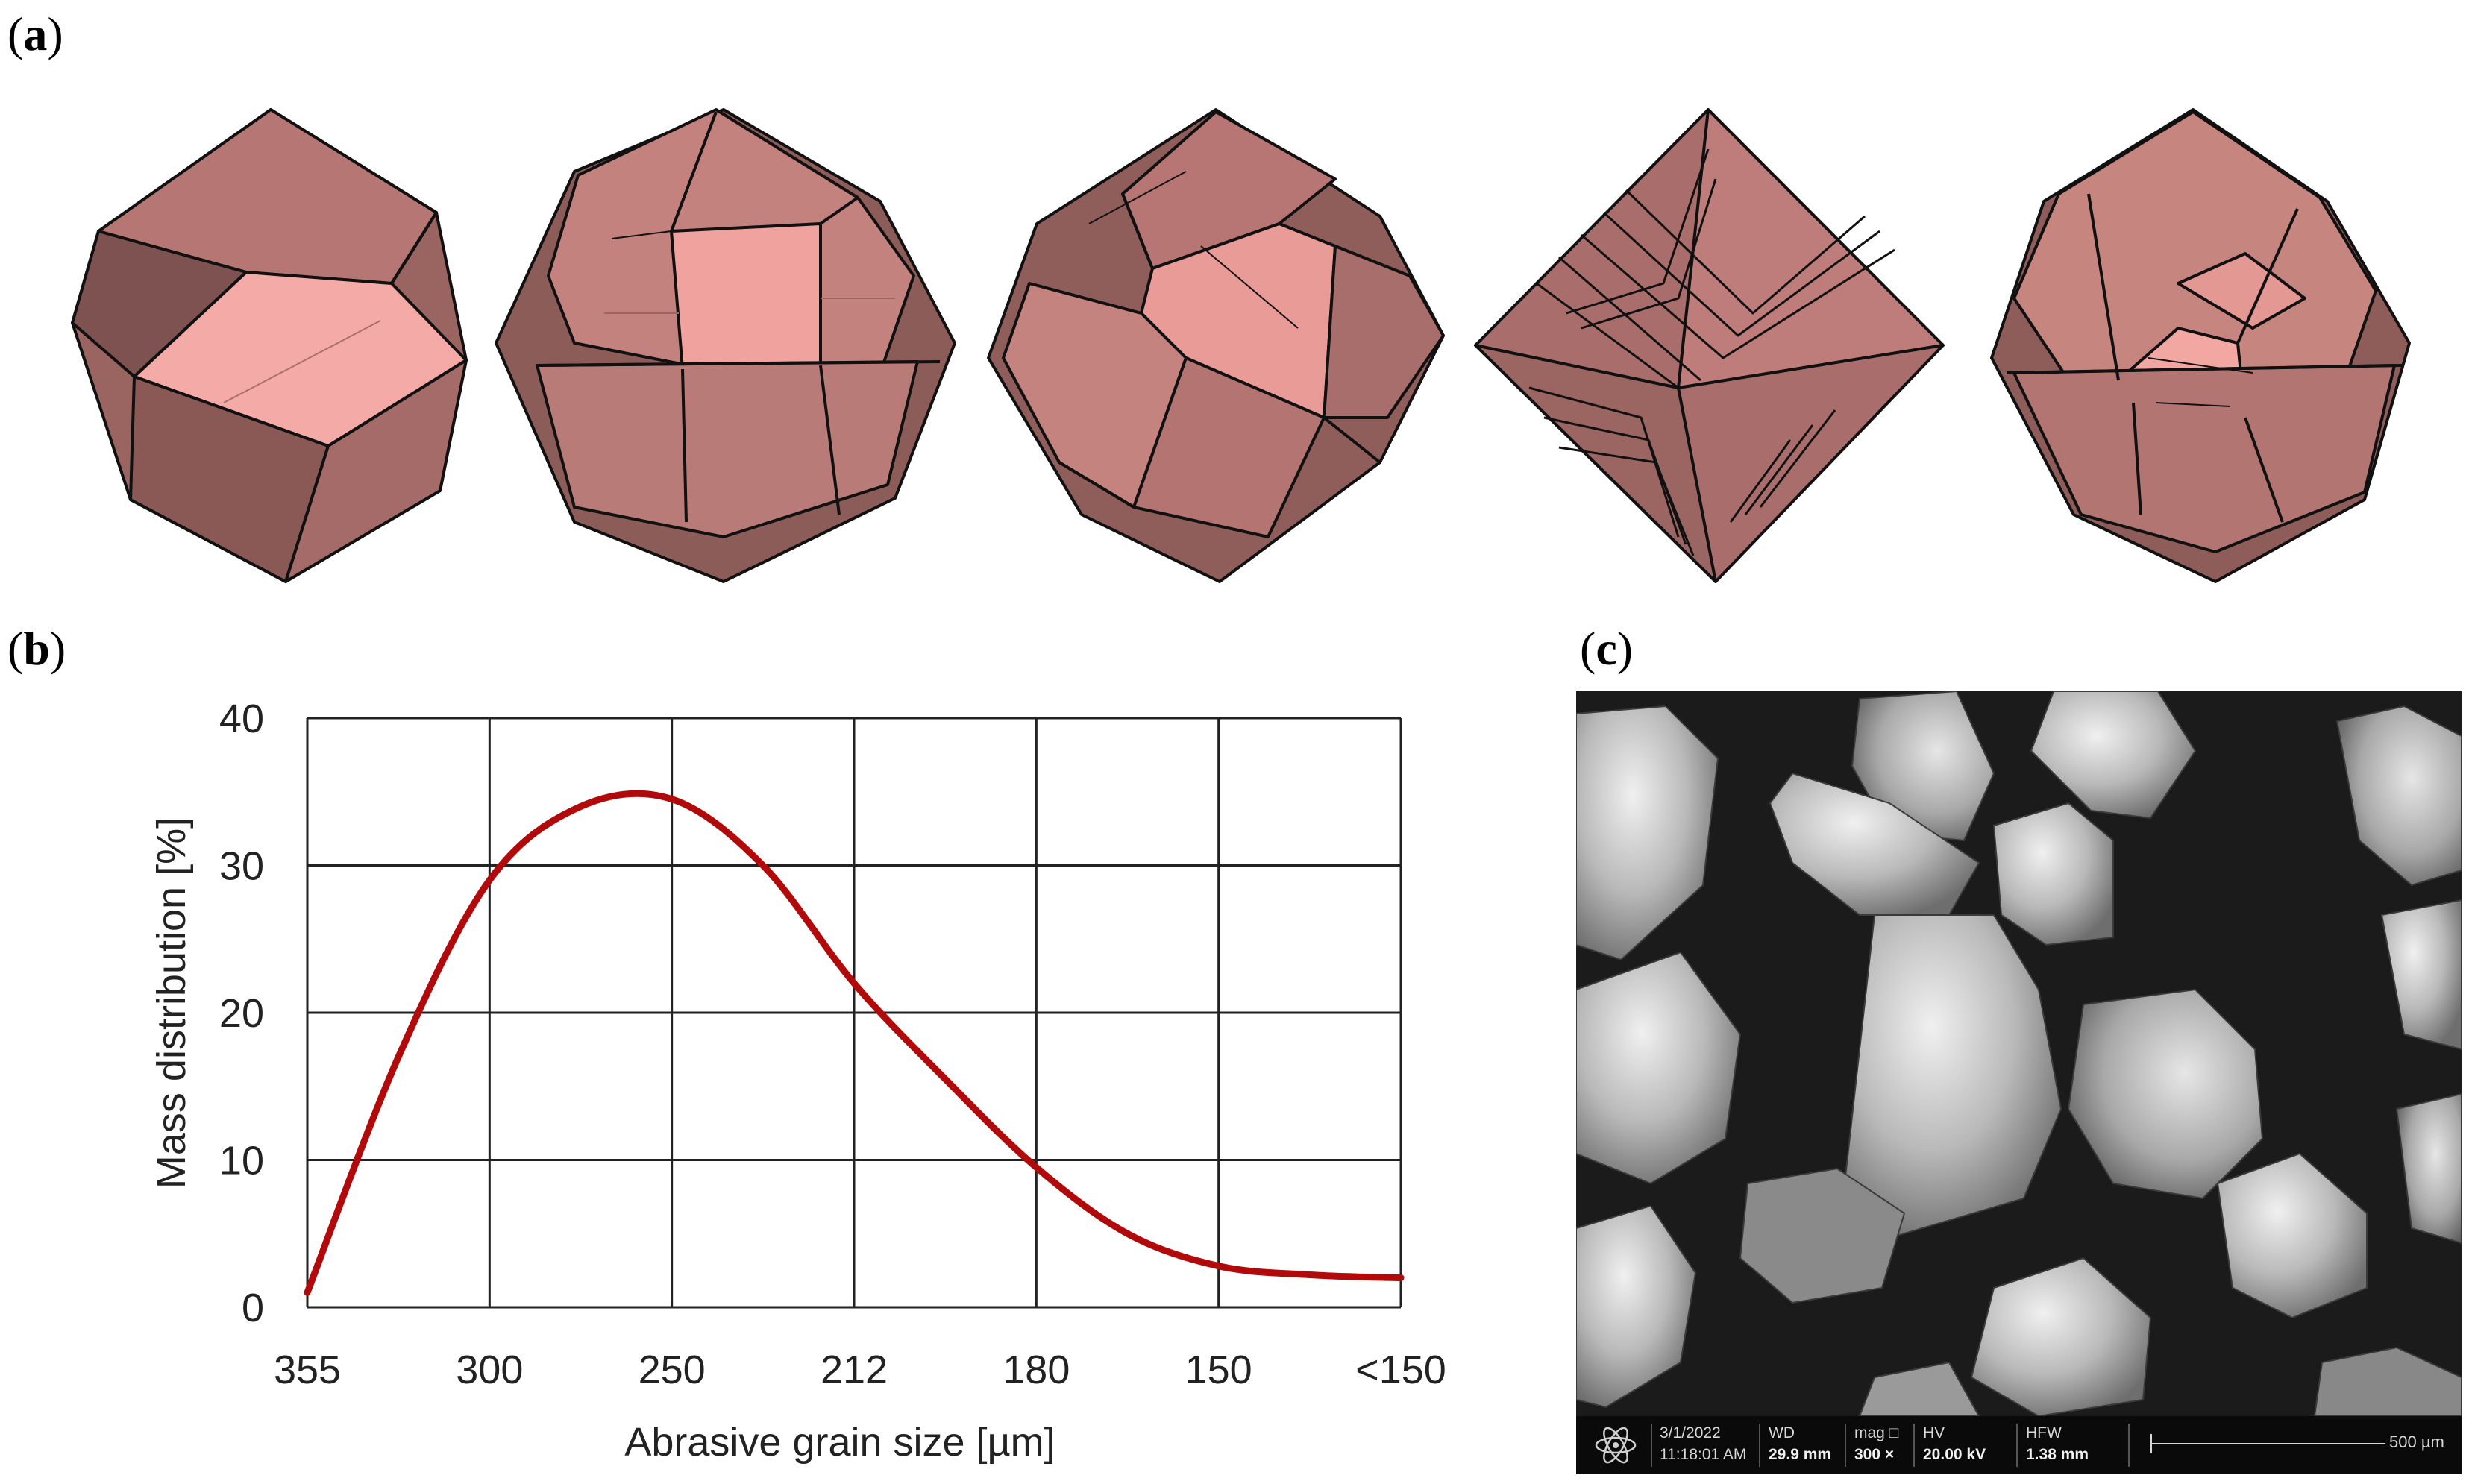 The width and height of the screenshot is (2469, 1484). What do you see at coordinates (2057, 1443) in the screenshot?
I see `sem-hfw: HFW 1.38 mm` at bounding box center [2057, 1443].